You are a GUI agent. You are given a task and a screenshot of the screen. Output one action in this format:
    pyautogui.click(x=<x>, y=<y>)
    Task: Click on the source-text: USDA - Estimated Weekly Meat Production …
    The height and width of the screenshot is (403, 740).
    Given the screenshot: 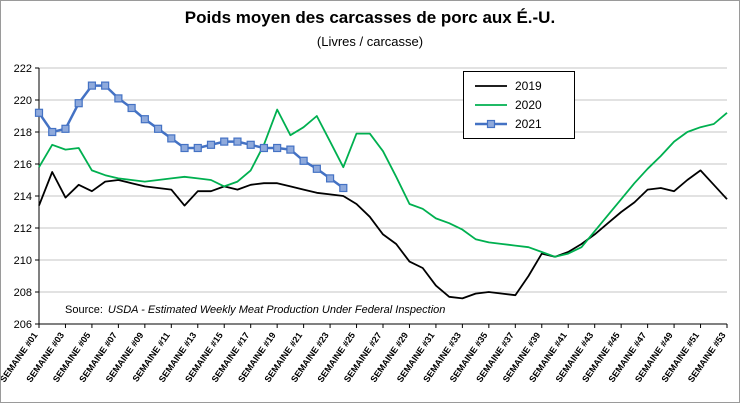 What is the action you would take?
    pyautogui.click(x=276, y=310)
    